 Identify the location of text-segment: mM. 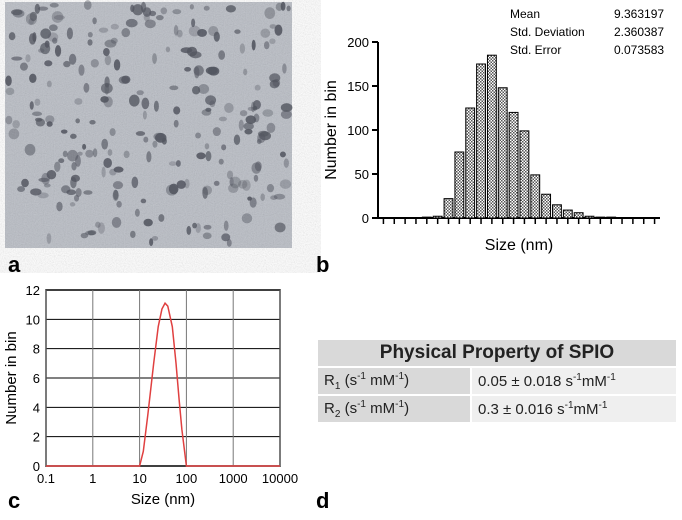
(586, 409).